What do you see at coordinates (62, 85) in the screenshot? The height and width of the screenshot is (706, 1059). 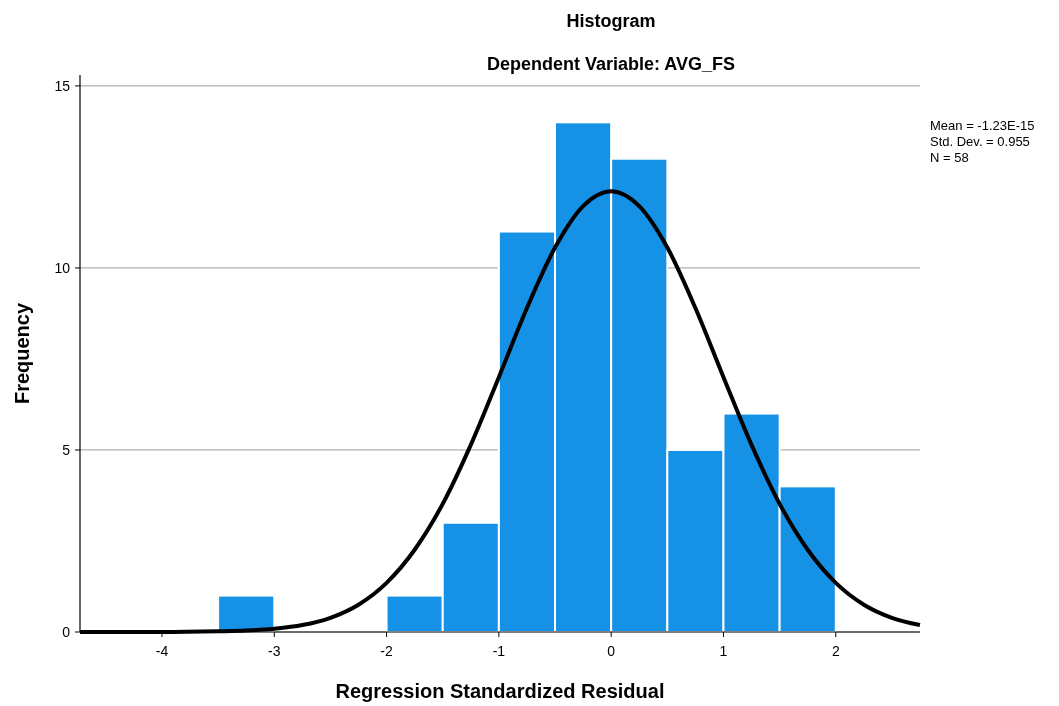 I see `y-tick-label: 15` at bounding box center [62, 85].